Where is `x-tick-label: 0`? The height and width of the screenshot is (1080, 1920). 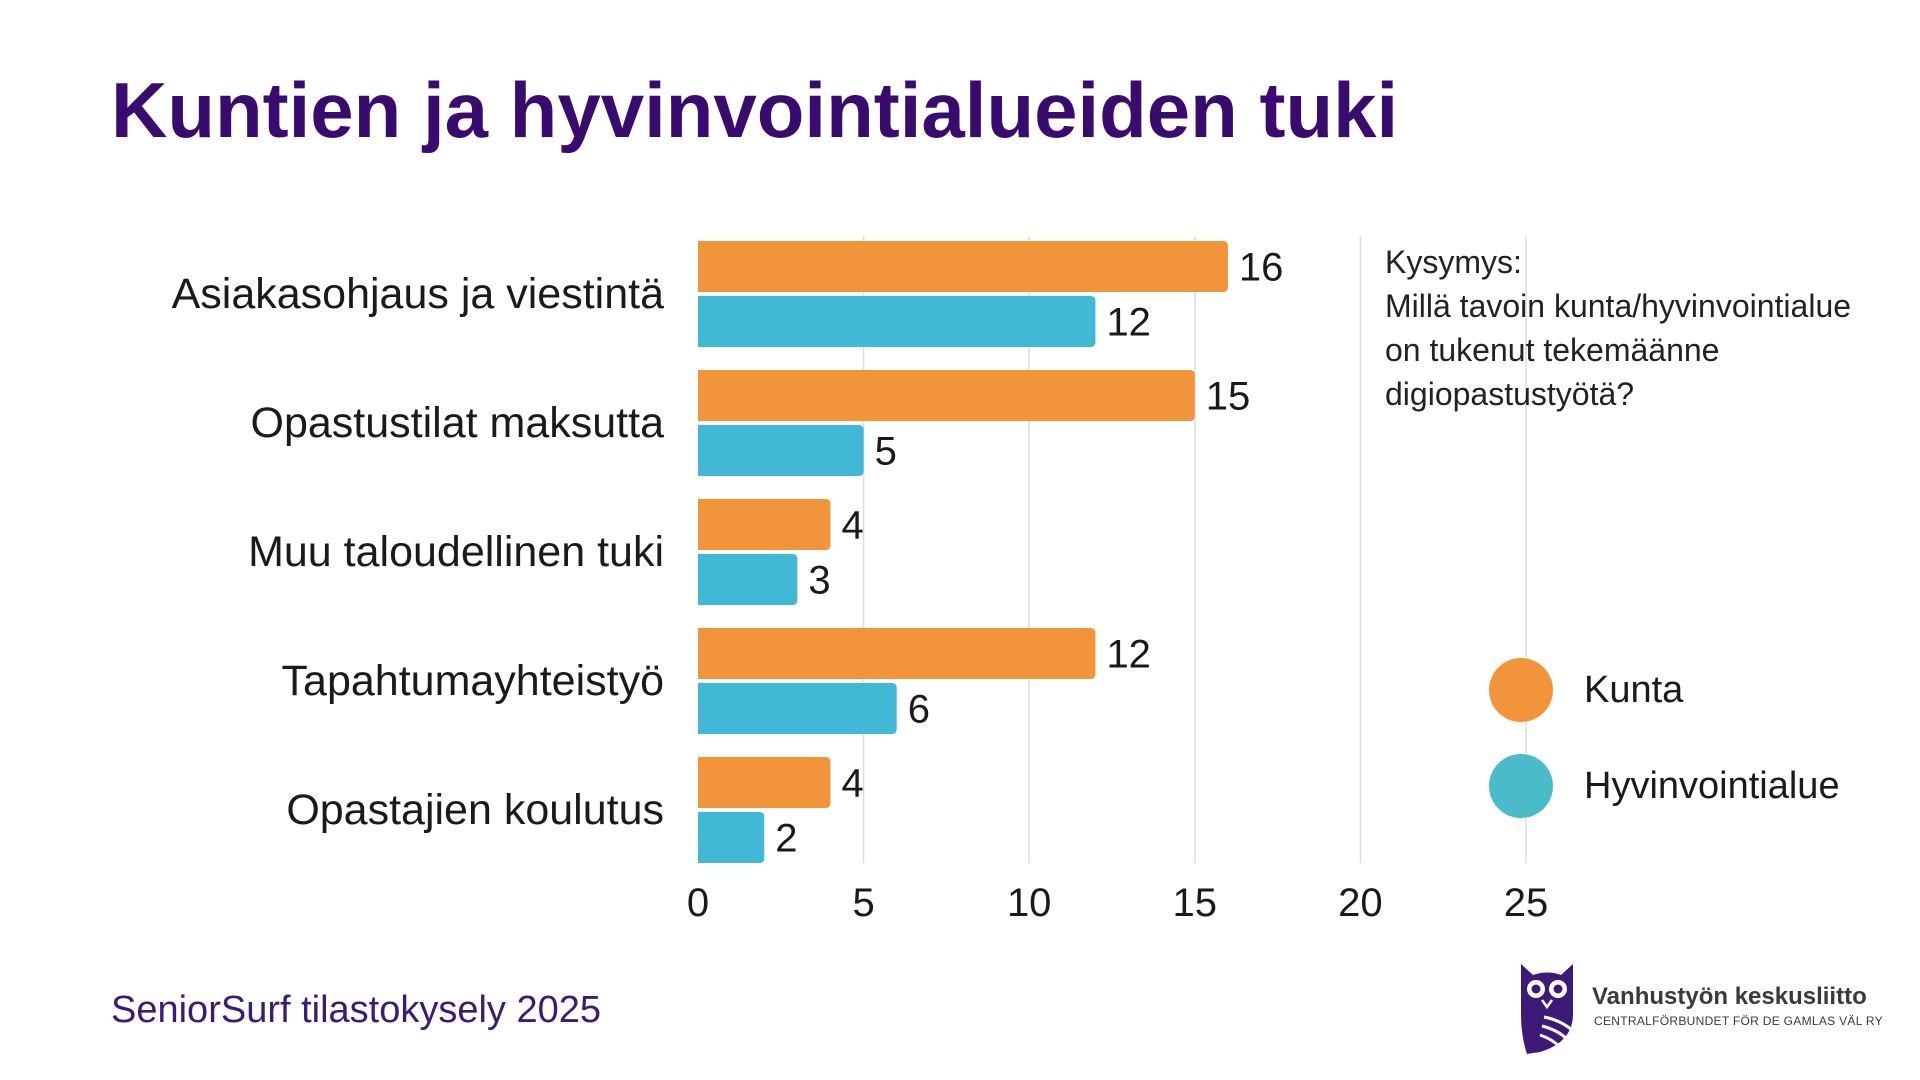 x-tick-label: 0 is located at coordinates (698, 903).